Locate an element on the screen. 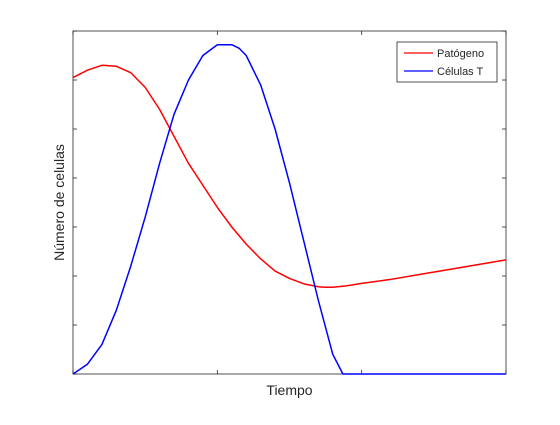  legend-box is located at coordinates (447, 62).